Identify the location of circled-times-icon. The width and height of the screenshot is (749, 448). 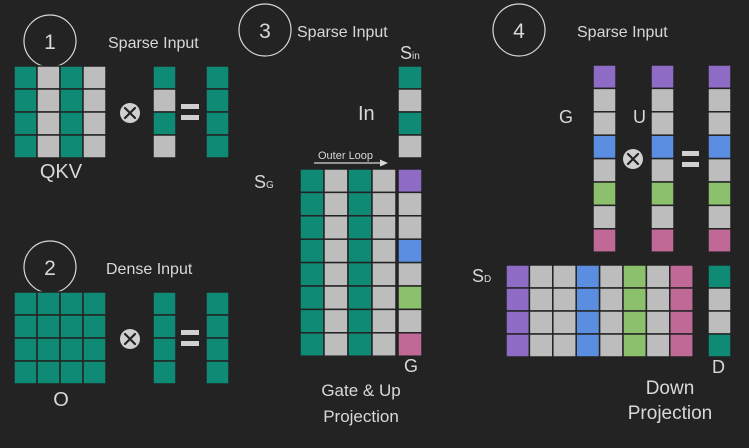
(633, 159).